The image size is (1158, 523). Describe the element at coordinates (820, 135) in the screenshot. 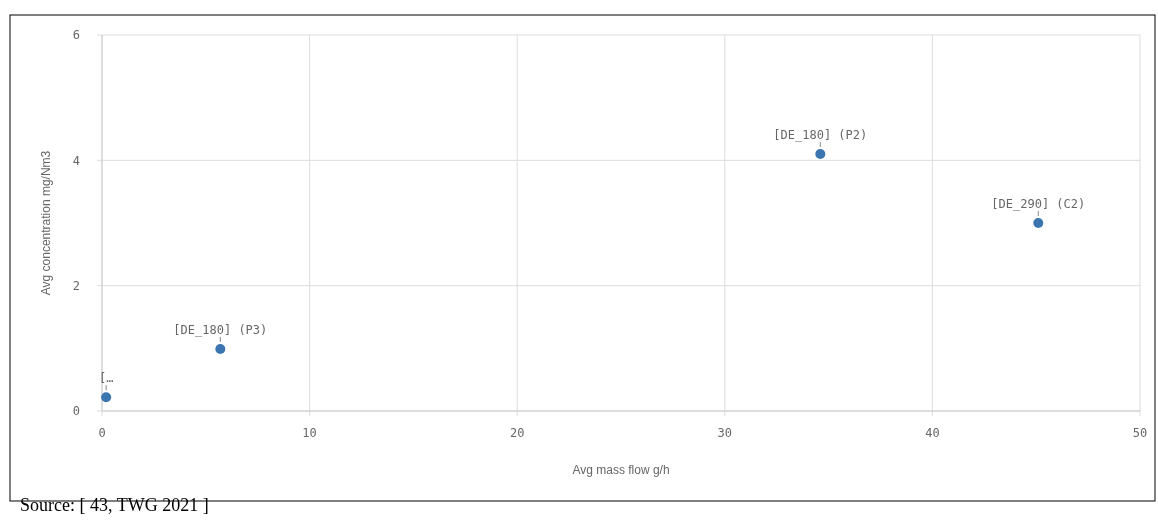

I see `data-label: [DE_180] (P2)` at that location.